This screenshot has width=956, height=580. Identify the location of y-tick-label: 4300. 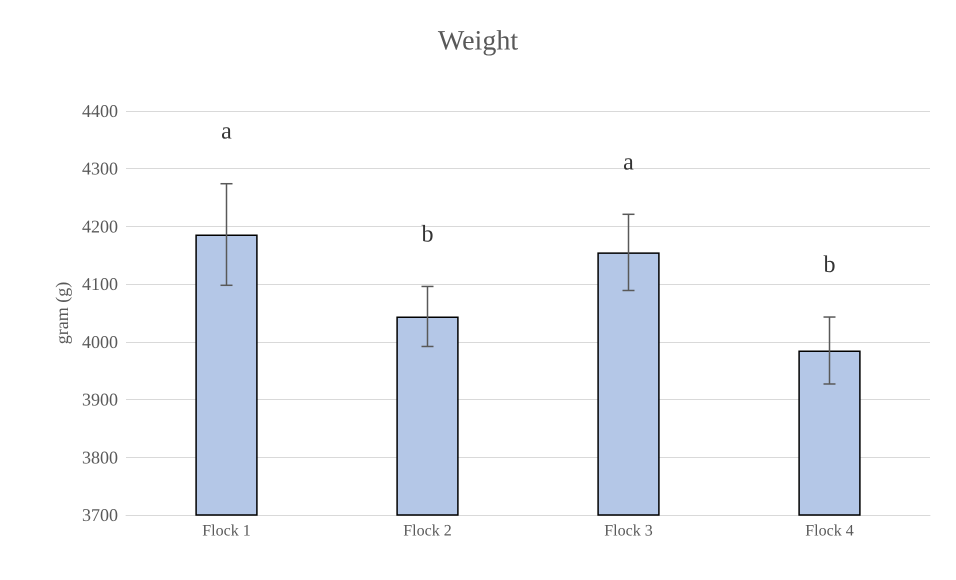
(100, 168).